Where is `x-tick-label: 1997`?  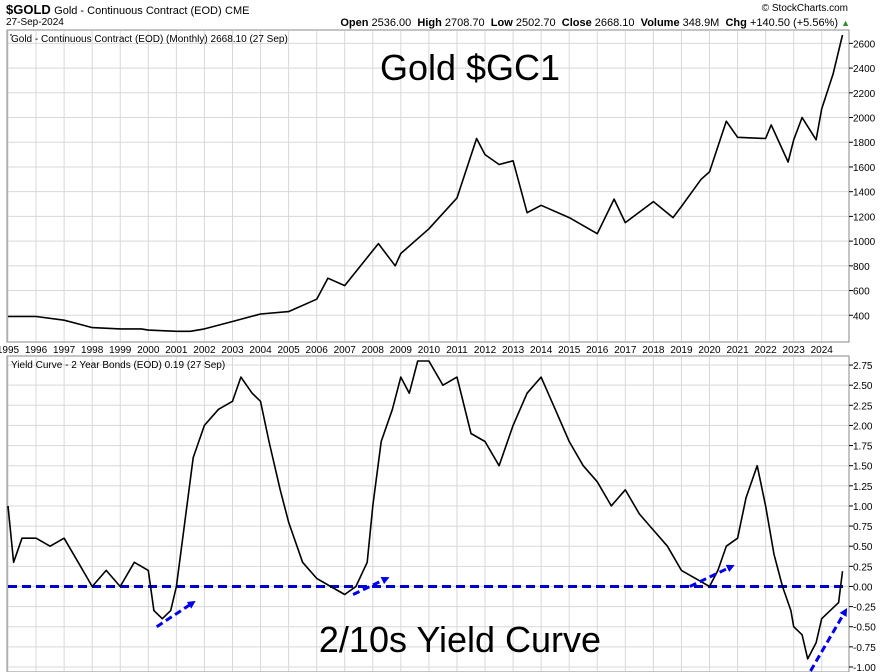
x-tick-label: 1997 is located at coordinates (64, 350).